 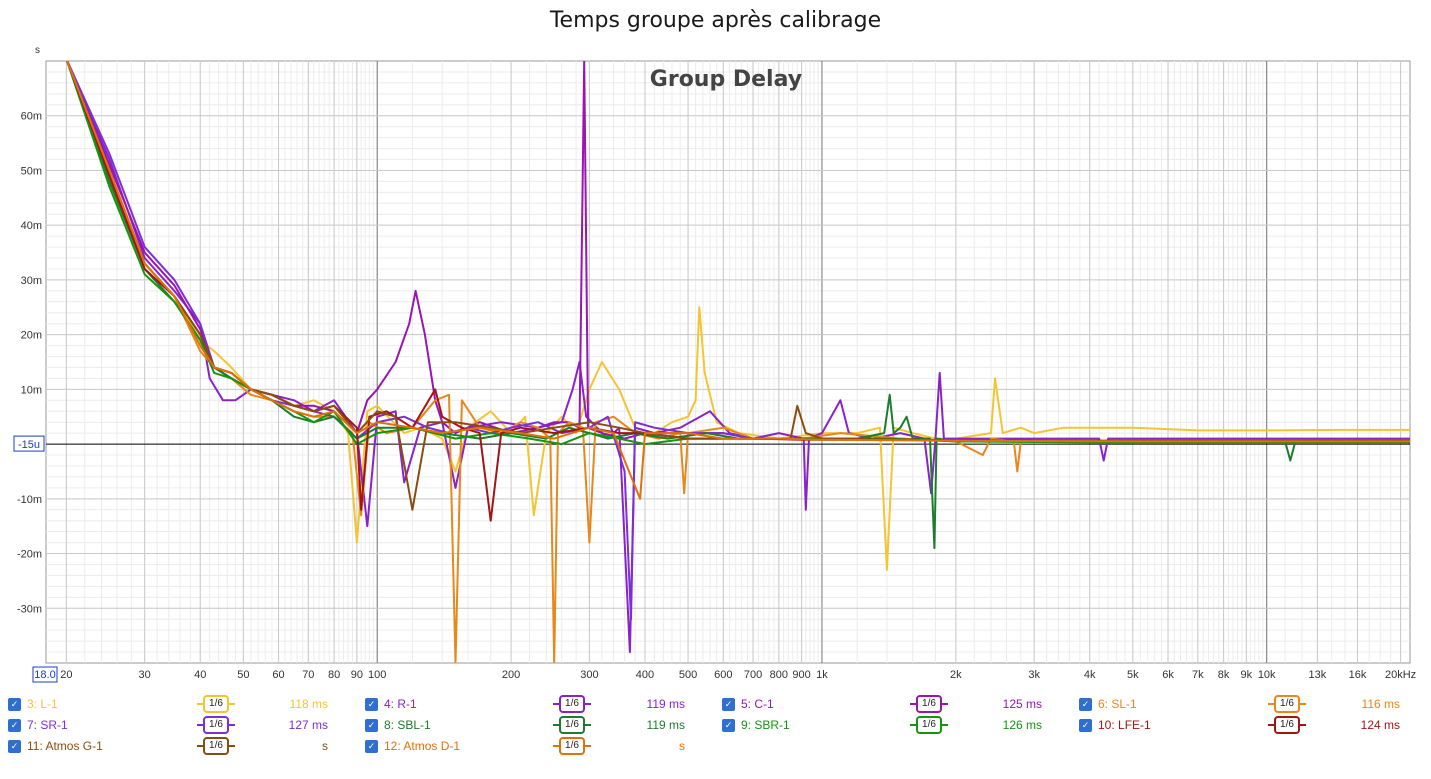 I want to click on x-tick-label: 600, so click(x=723, y=675).